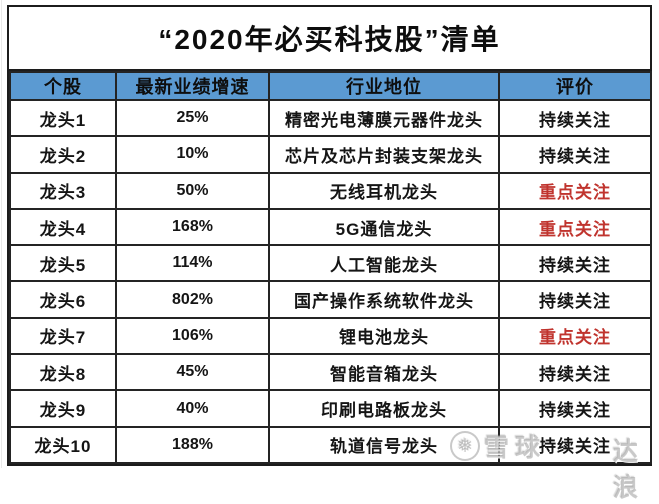  Describe the element at coordinates (384, 445) in the screenshot. I see `position-cell: 轨道信号龙头` at that location.